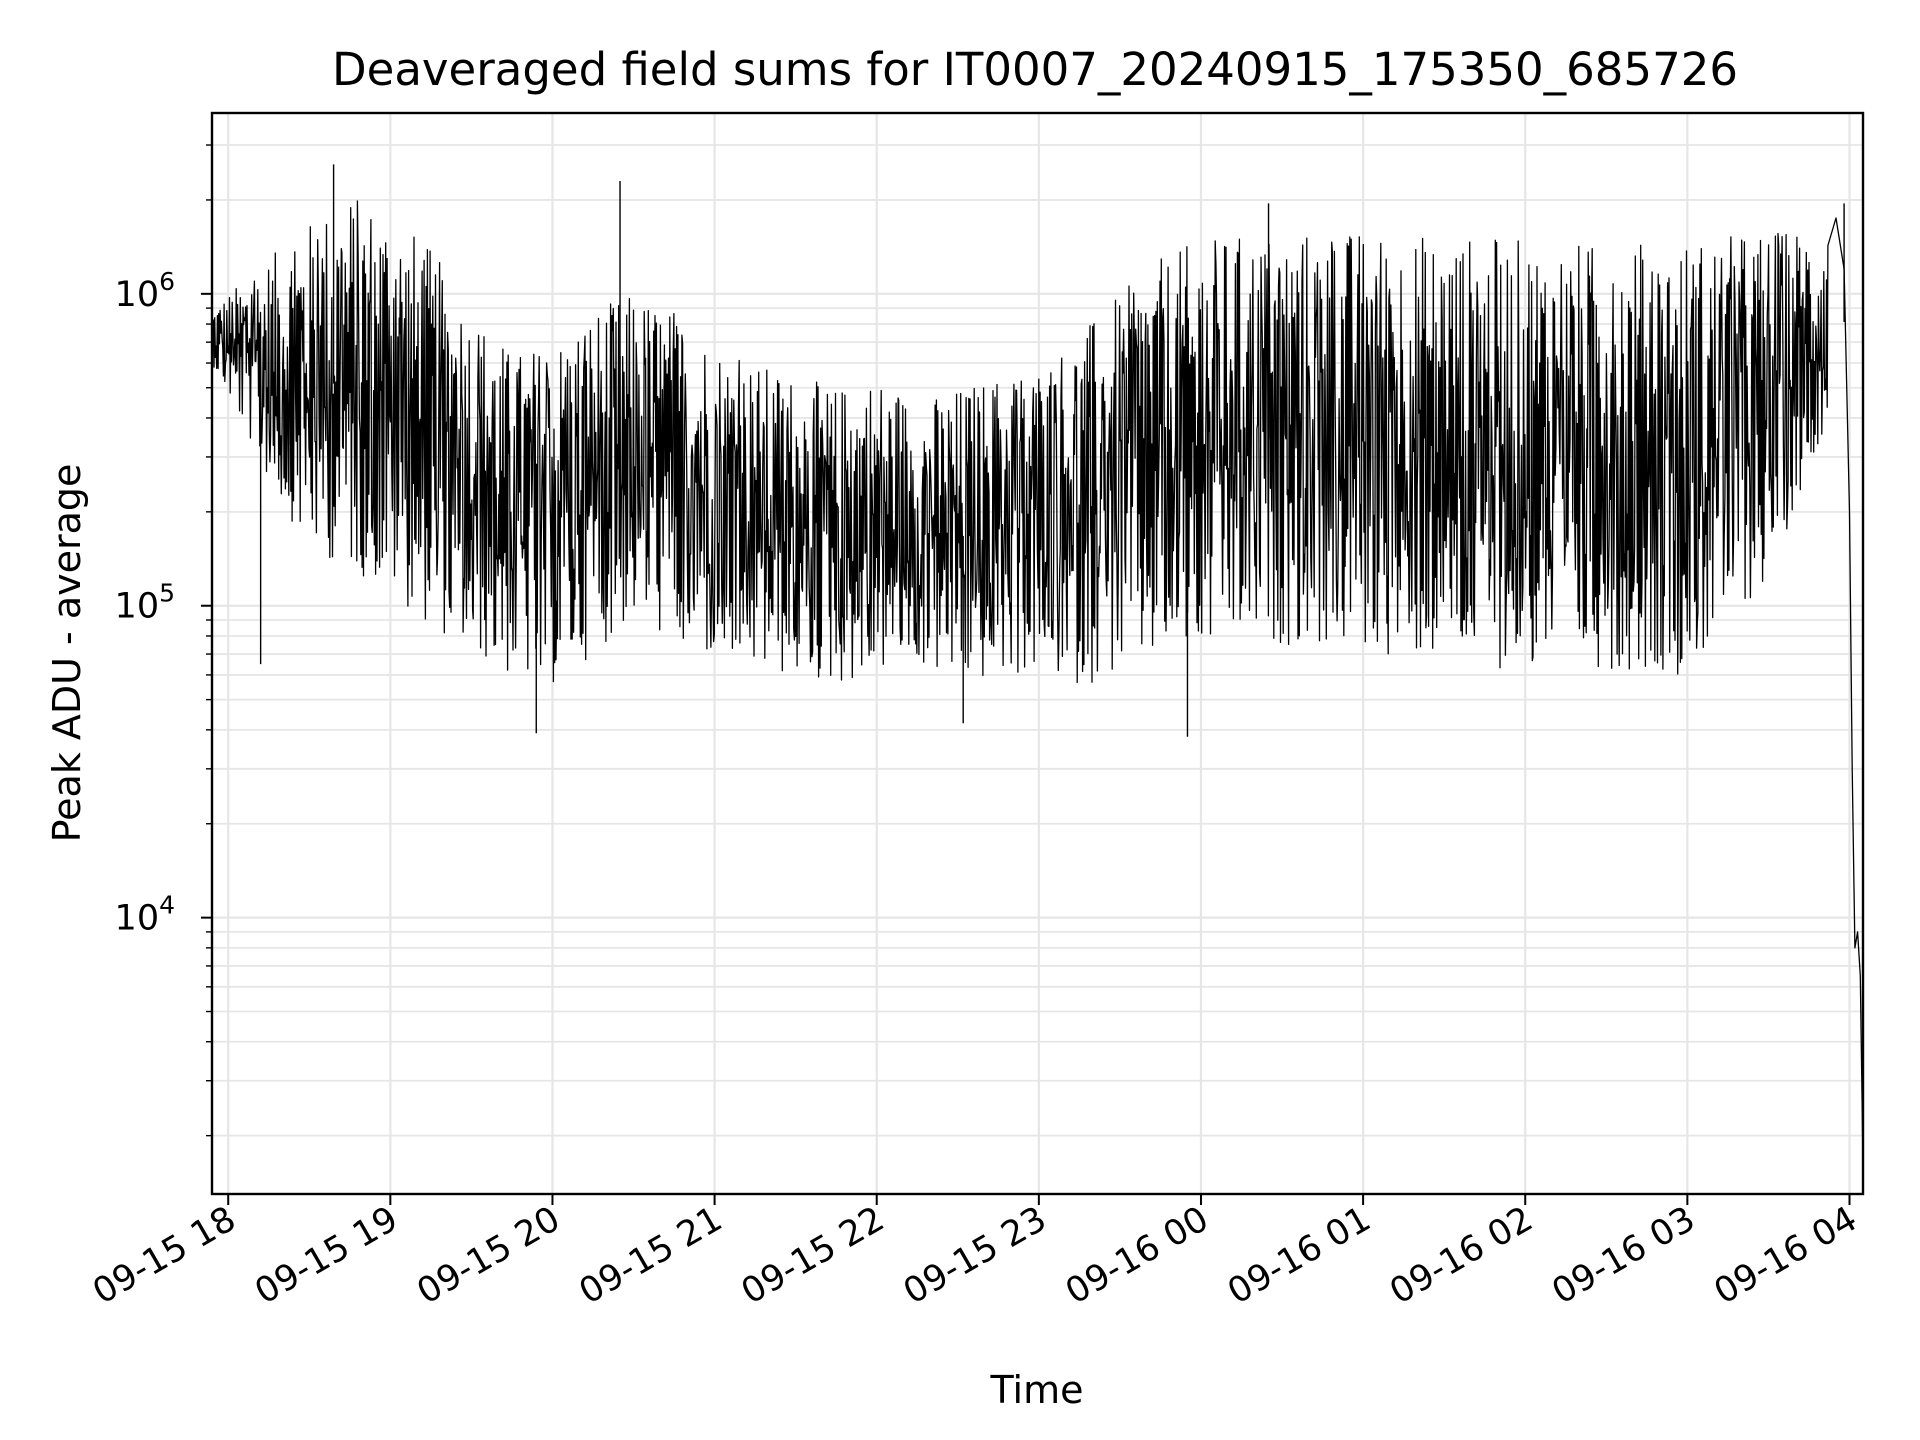 Image resolution: width=1920 pixels, height=1440 pixels. What do you see at coordinates (145, 915) in the screenshot?
I see `y-tick-label: 10⁴` at bounding box center [145, 915].